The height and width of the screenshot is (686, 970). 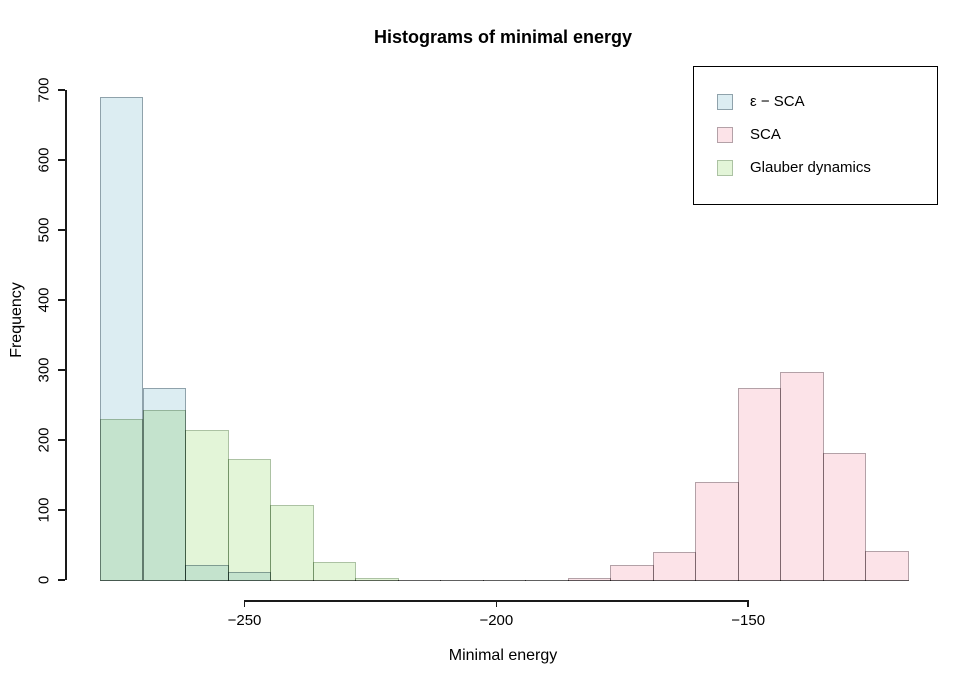 What do you see at coordinates (44, 300) in the screenshot?
I see `y-tick-label: 400` at bounding box center [44, 300].